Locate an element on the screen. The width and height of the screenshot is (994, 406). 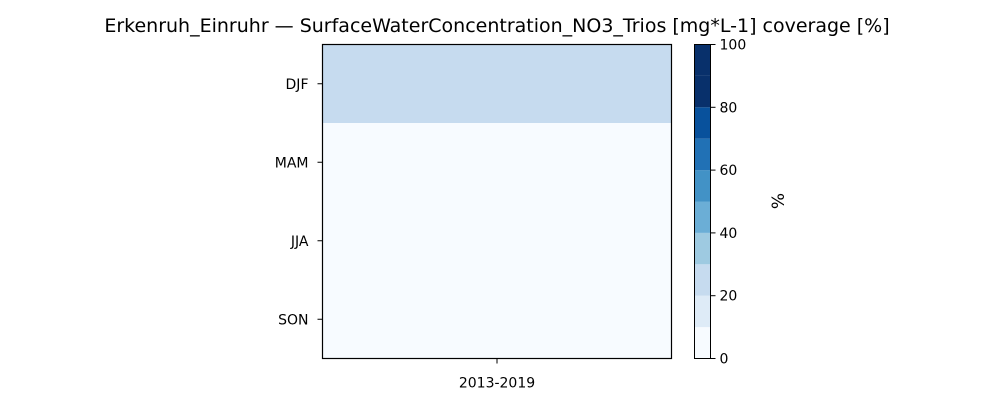
colorbar-tick-label: 80 is located at coordinates (729, 108).